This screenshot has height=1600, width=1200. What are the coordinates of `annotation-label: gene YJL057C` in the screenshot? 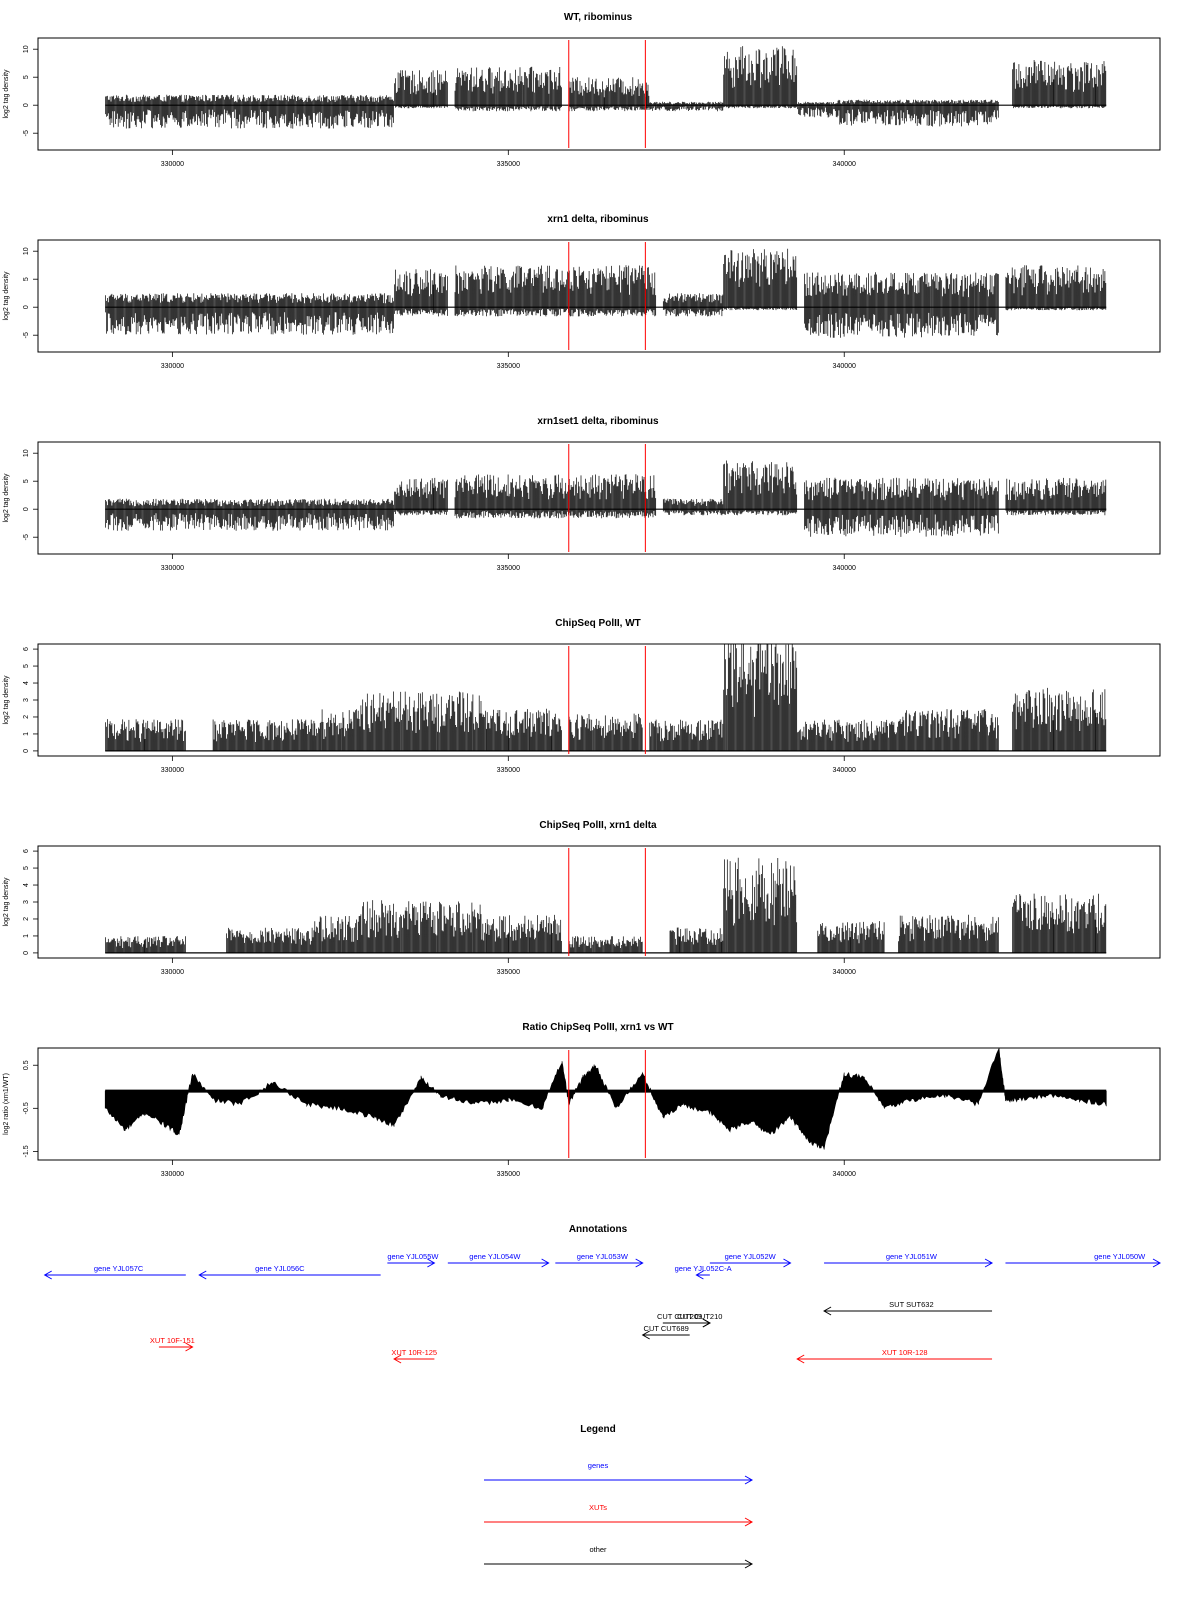 It's located at (119, 1268).